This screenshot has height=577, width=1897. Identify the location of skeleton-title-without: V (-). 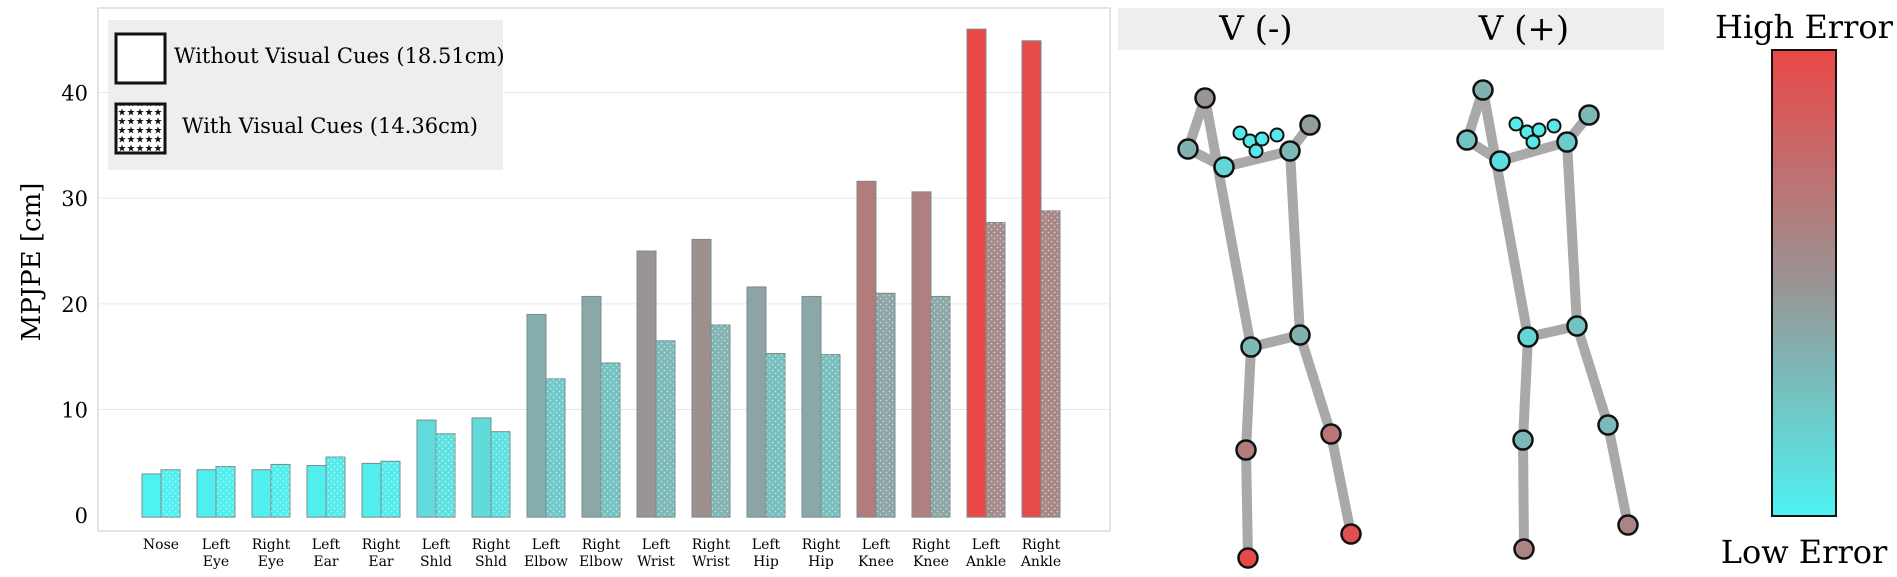
(1255, 29).